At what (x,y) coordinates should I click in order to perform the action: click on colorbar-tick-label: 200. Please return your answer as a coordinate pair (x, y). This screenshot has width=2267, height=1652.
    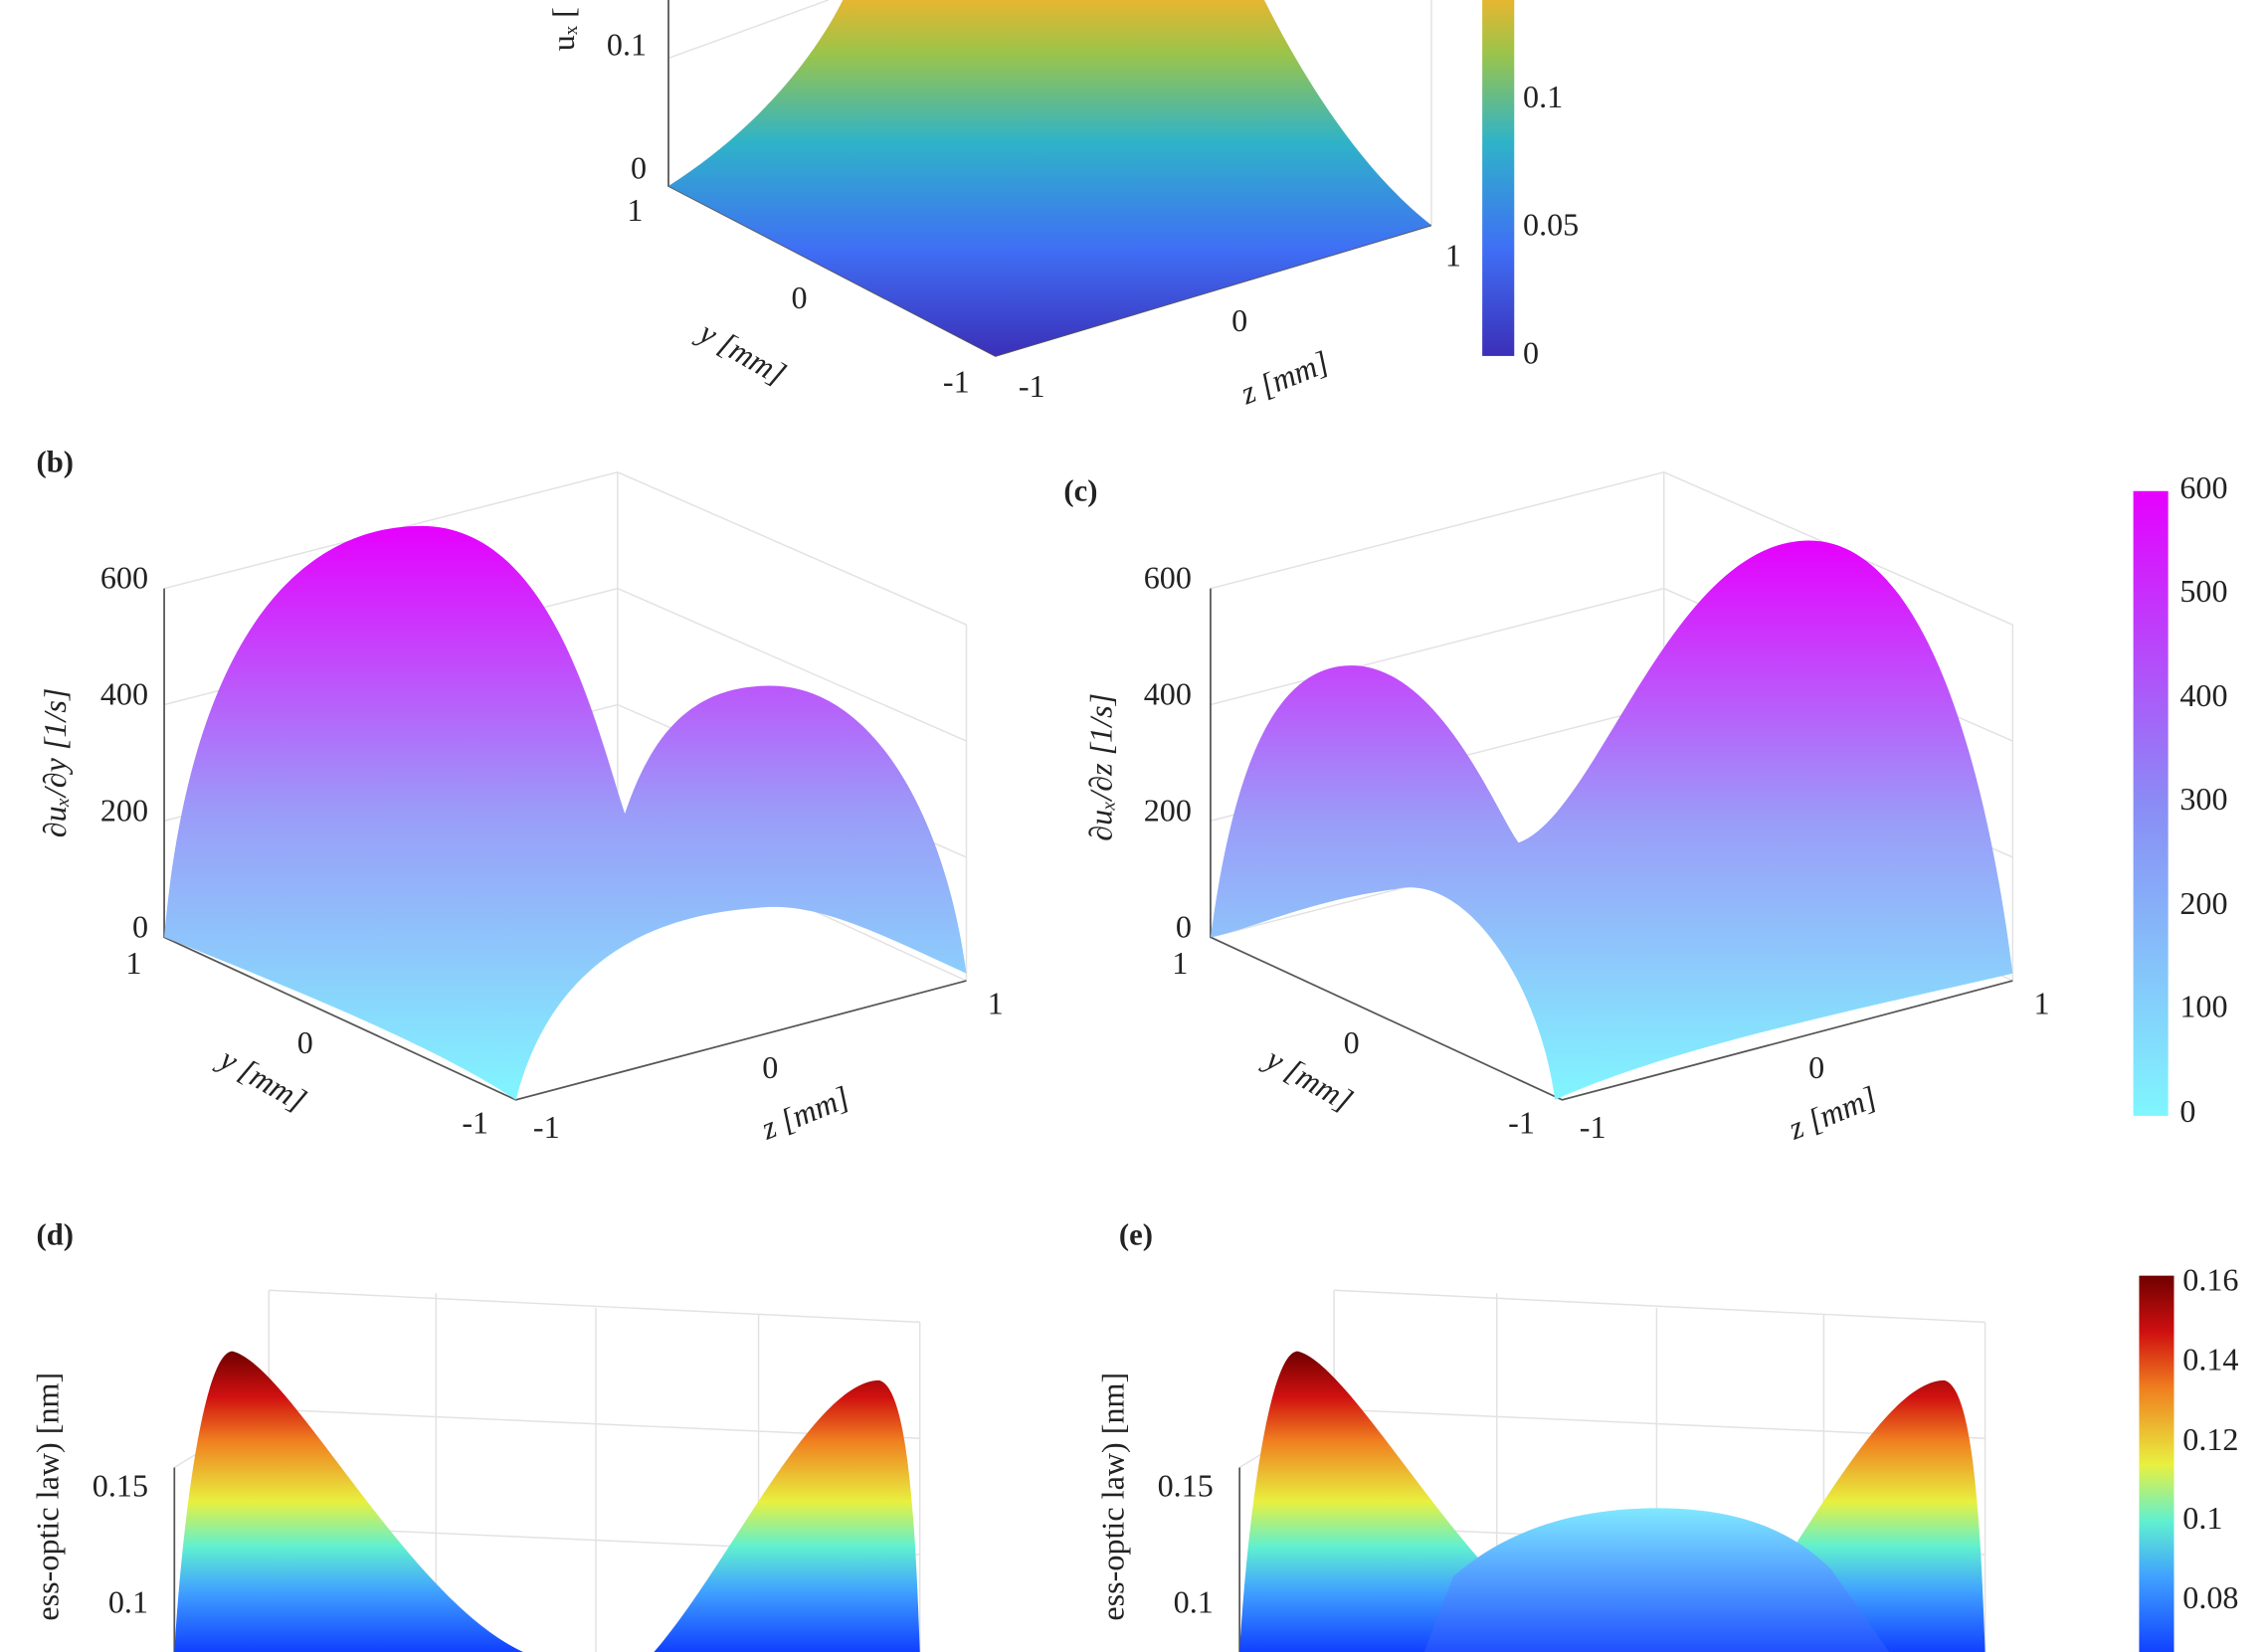
    Looking at the image, I should click on (2203, 903).